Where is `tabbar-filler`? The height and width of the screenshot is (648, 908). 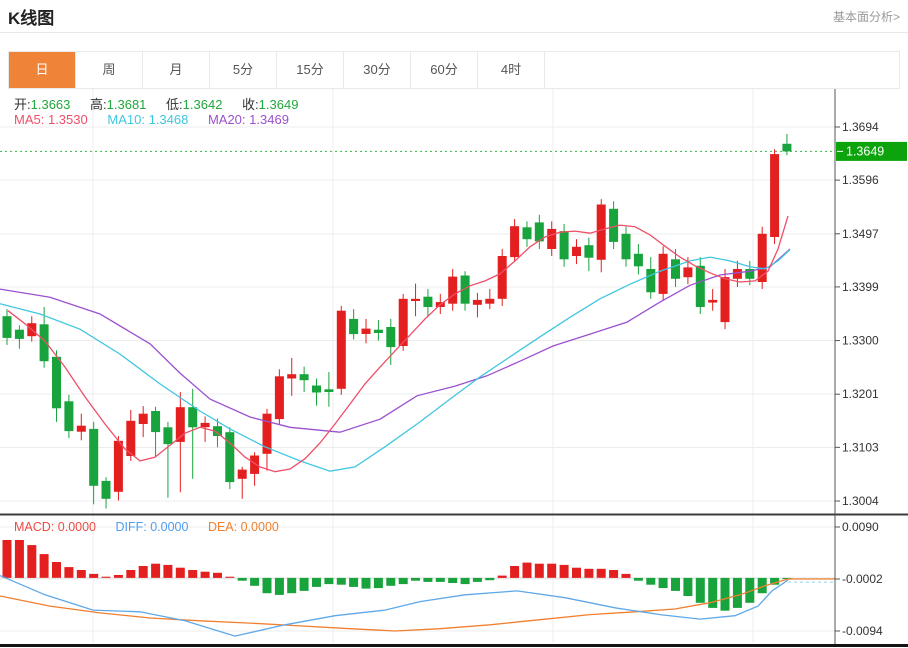 tabbar-filler is located at coordinates (722, 70).